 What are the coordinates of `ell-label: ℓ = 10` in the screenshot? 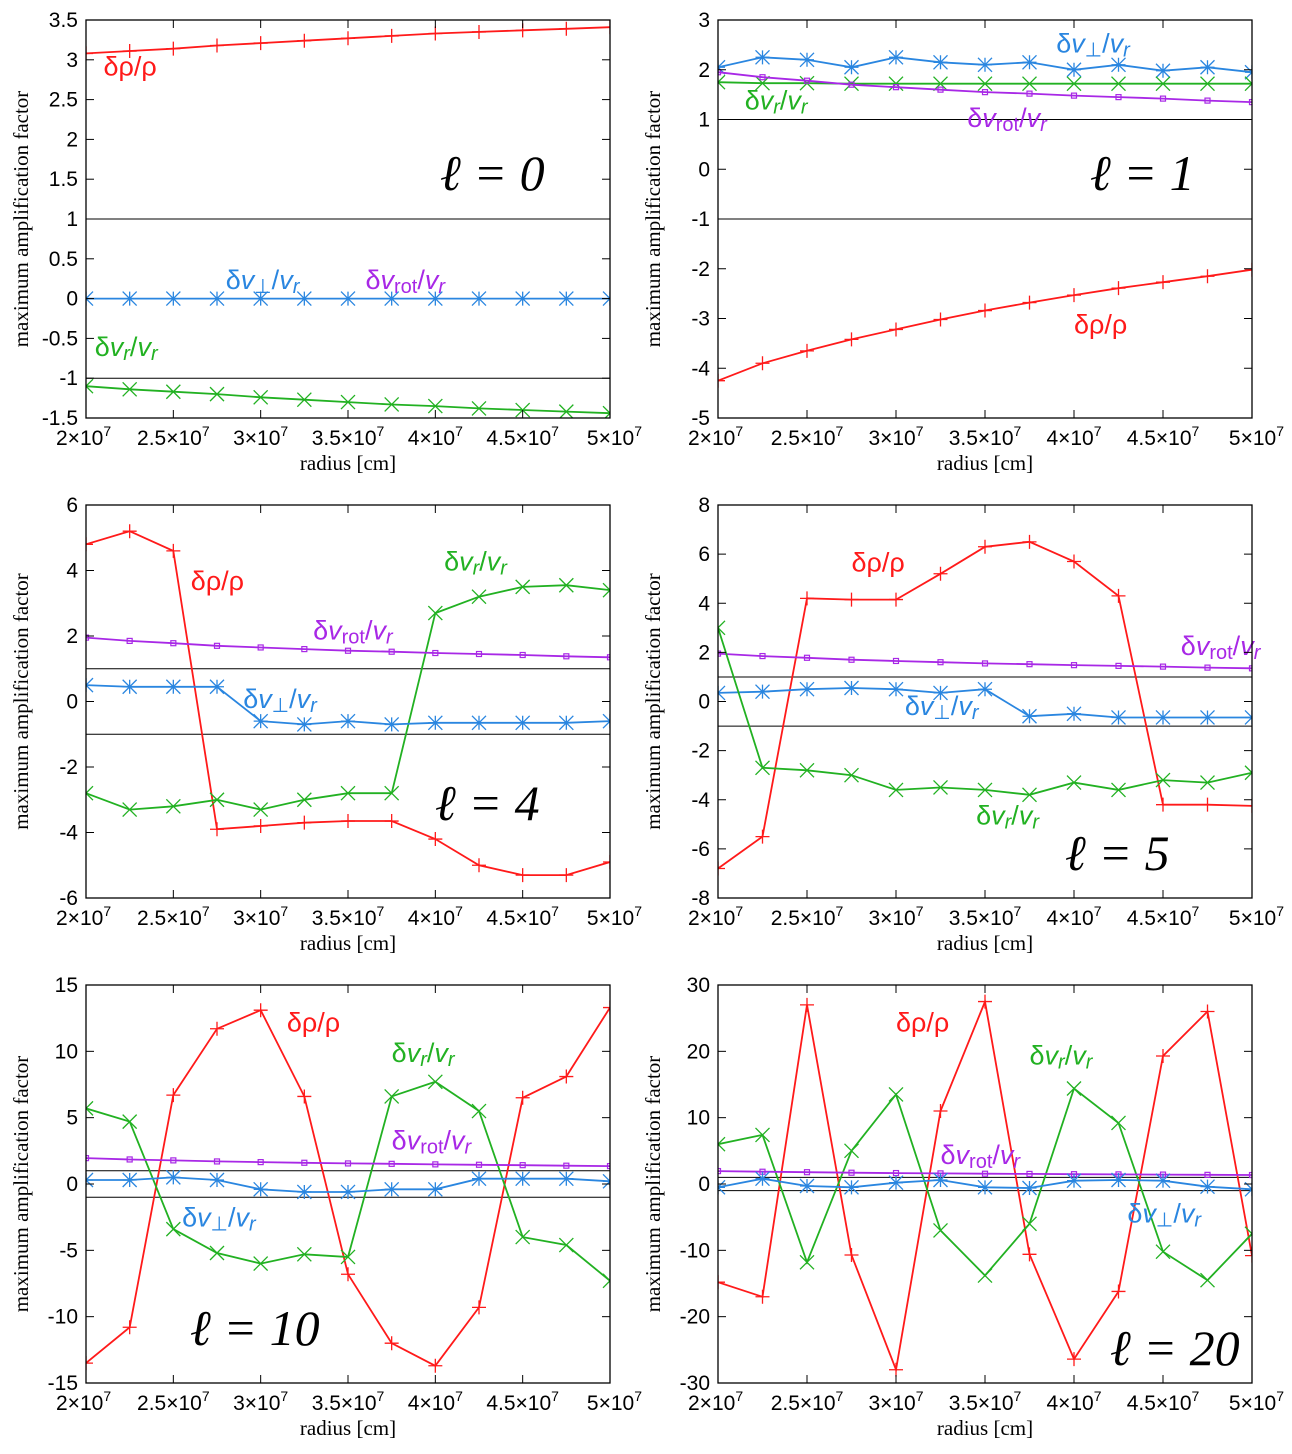 It's located at (255, 1328).